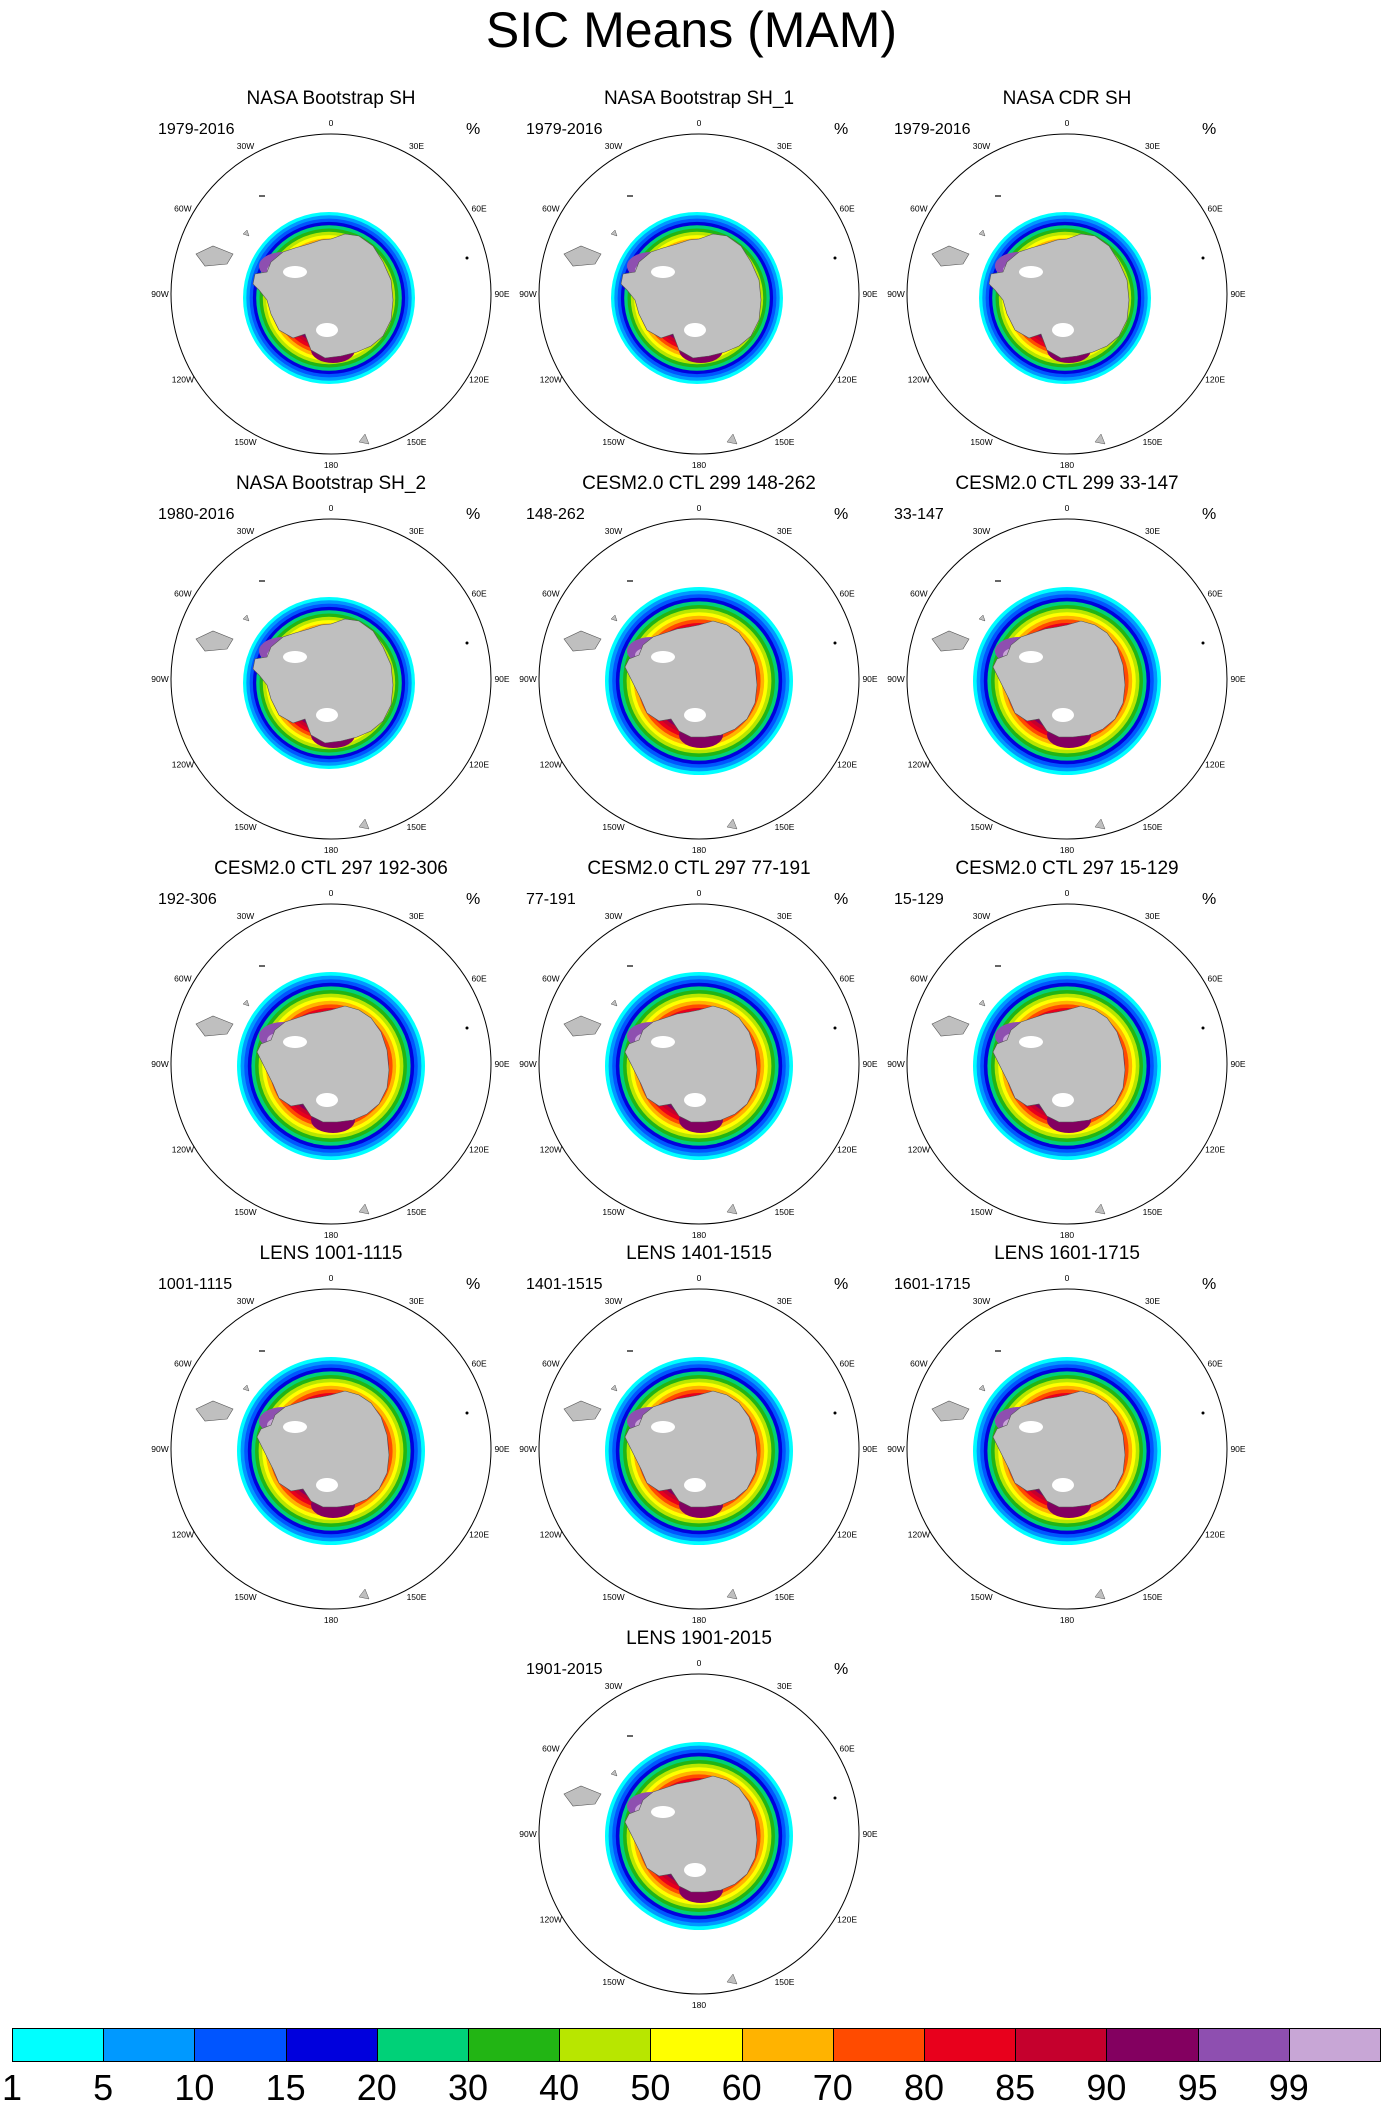 This screenshot has width=1383, height=2108. What do you see at coordinates (699, 868) in the screenshot?
I see `panel-title: CESM2.0 CTL 297 77-191` at bounding box center [699, 868].